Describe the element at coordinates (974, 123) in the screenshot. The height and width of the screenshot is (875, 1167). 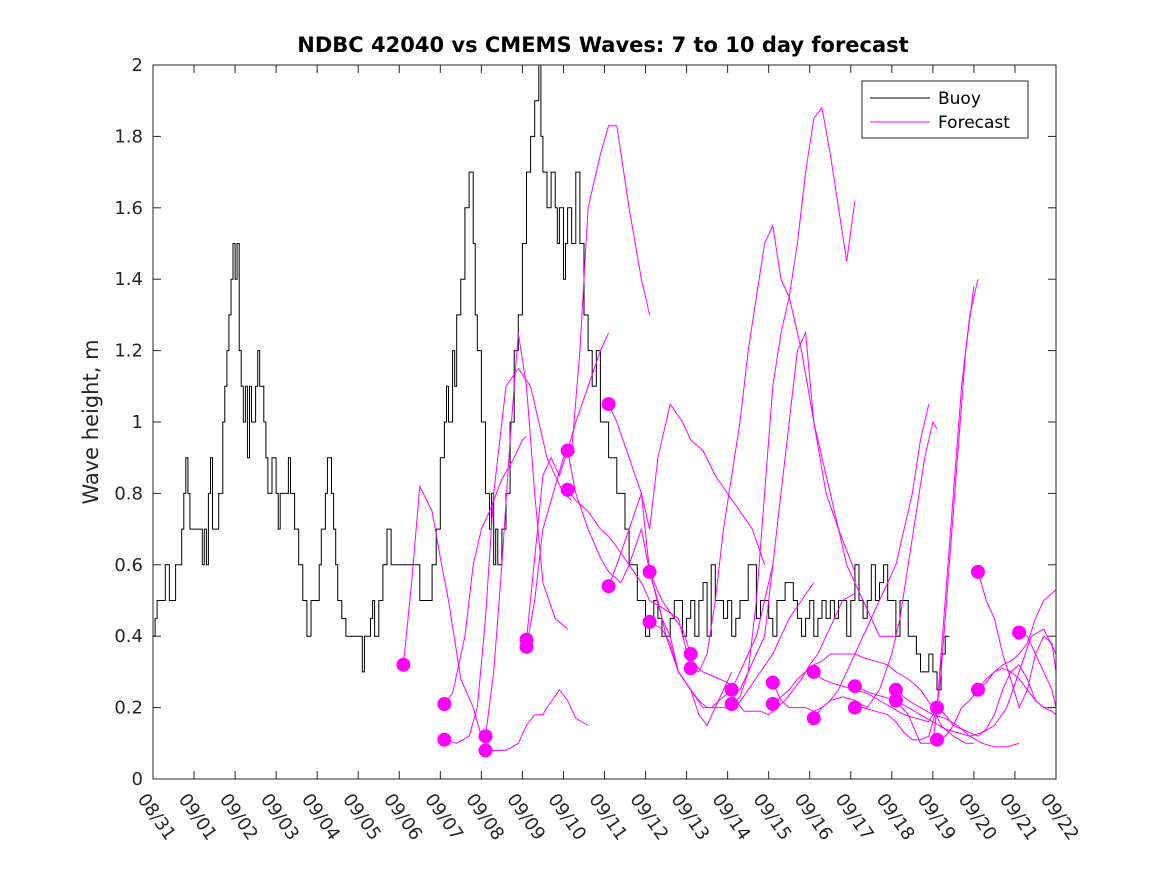
I see `legend-forecast-label: Forecast` at that location.